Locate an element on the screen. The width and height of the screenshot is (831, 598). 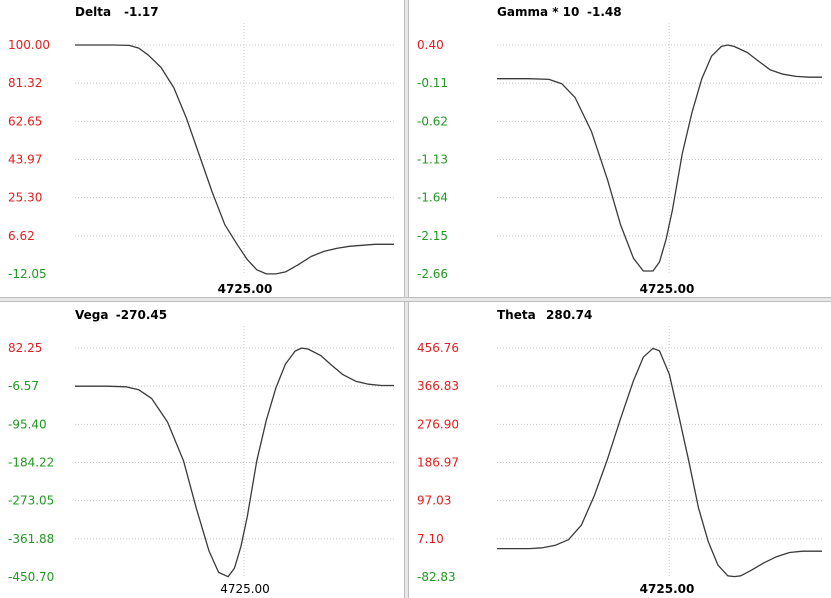
delta-value: -1.17 is located at coordinates (141, 12).